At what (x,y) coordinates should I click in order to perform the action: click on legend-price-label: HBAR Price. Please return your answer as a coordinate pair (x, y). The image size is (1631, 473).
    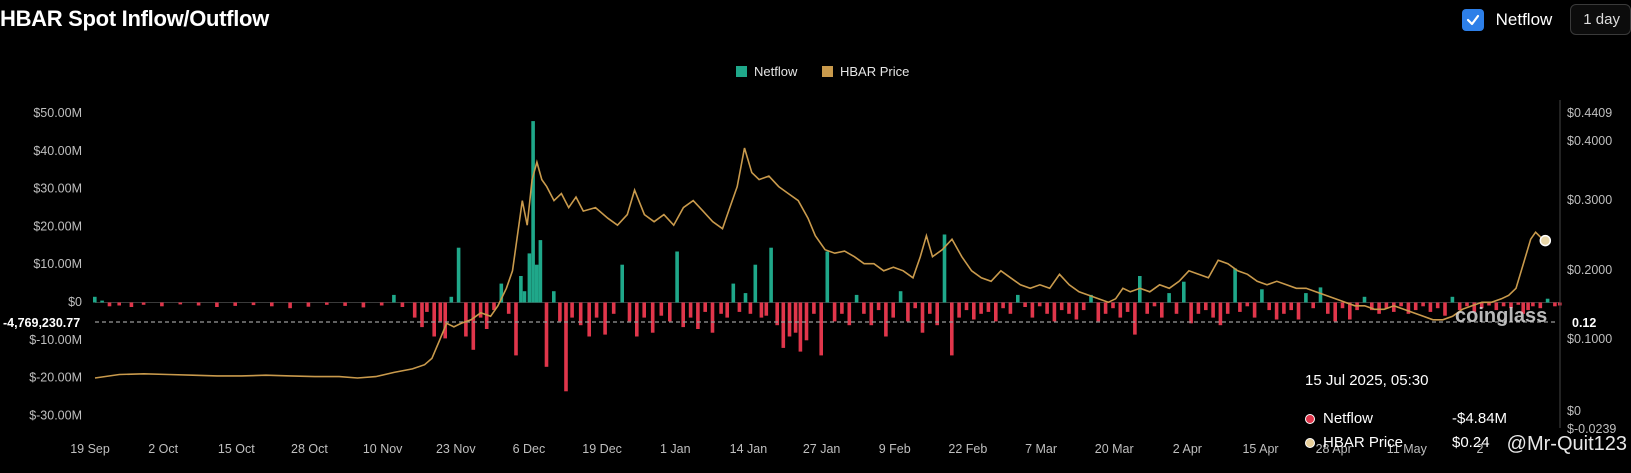
    Looking at the image, I should click on (874, 71).